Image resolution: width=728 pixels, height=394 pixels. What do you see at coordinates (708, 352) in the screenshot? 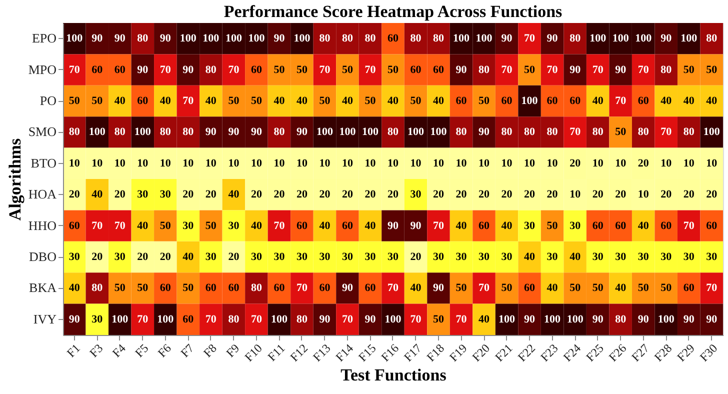
I see `x-tick-label: F30` at bounding box center [708, 352].